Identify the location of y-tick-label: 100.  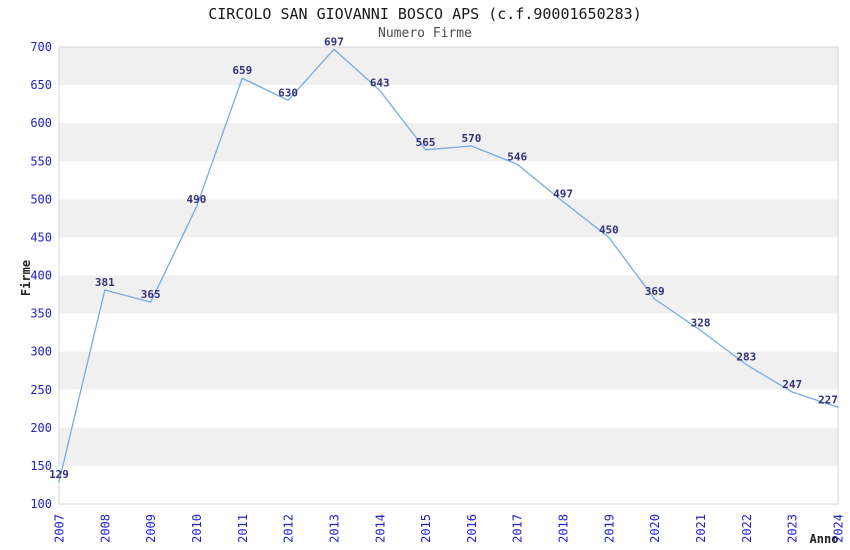
(41, 504).